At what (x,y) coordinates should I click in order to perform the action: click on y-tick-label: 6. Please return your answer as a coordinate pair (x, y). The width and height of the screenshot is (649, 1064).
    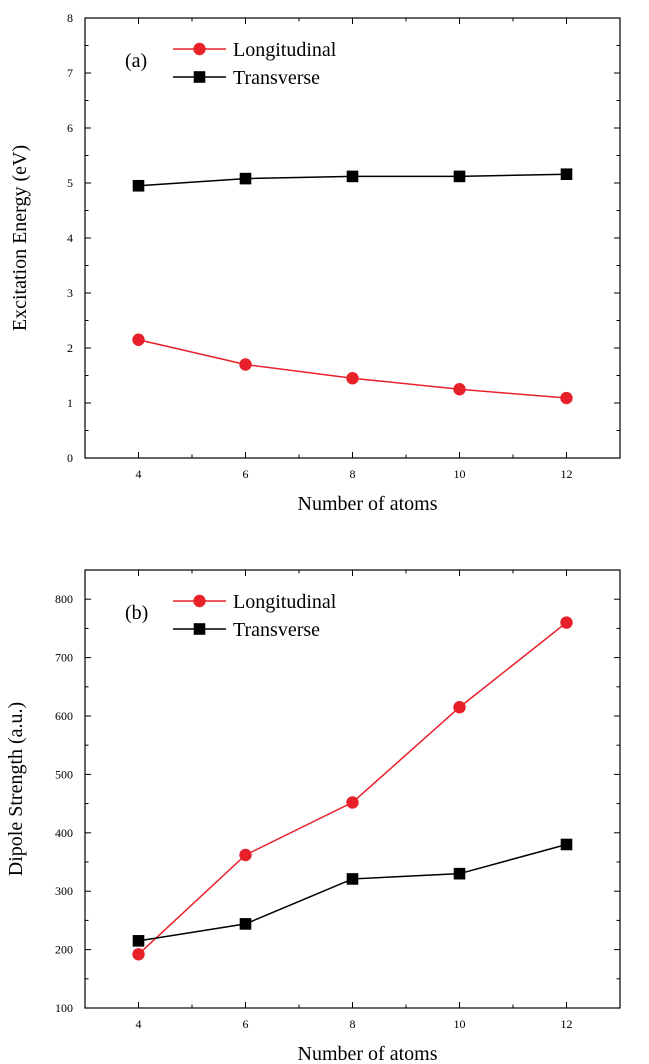
    Looking at the image, I should click on (70, 128).